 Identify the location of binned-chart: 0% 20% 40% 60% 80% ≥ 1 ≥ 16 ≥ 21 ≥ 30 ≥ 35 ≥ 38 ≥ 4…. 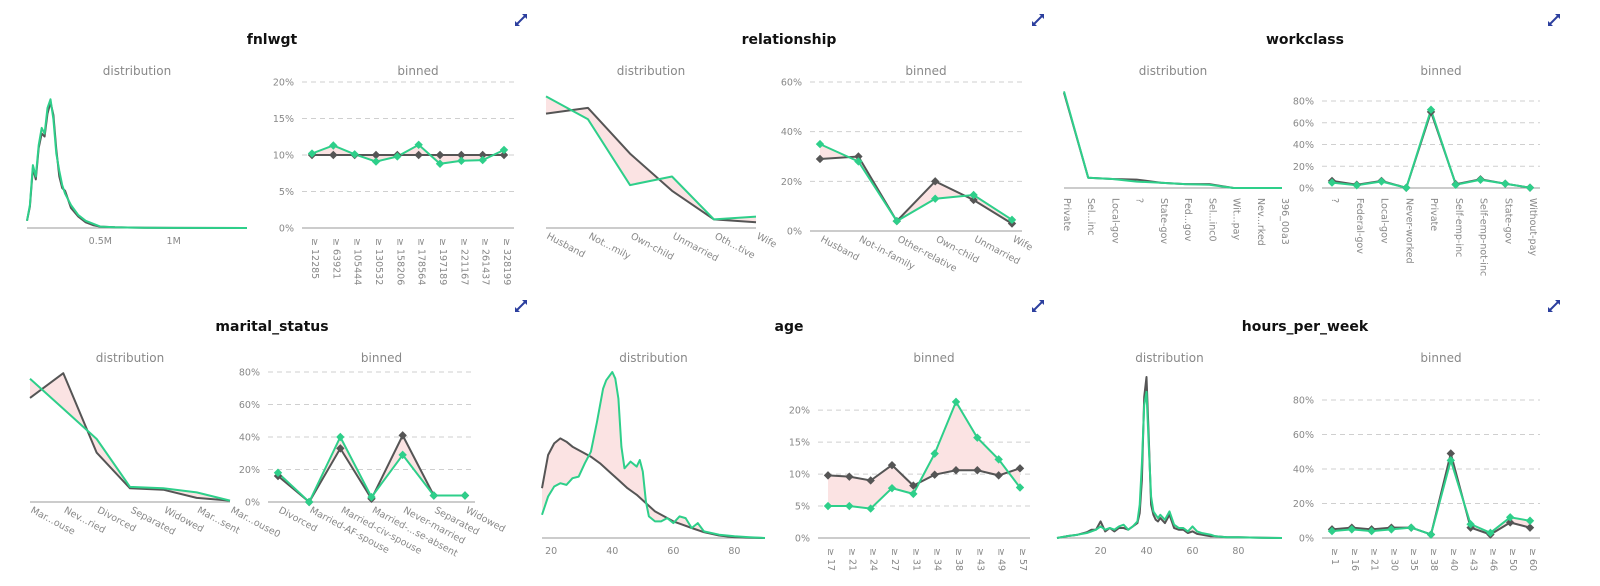
(1416, 483).